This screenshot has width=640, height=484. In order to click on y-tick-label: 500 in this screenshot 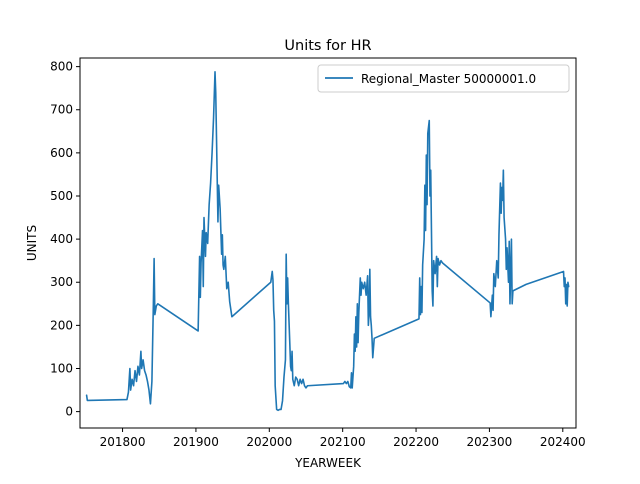, I will do `click(61, 196)`.